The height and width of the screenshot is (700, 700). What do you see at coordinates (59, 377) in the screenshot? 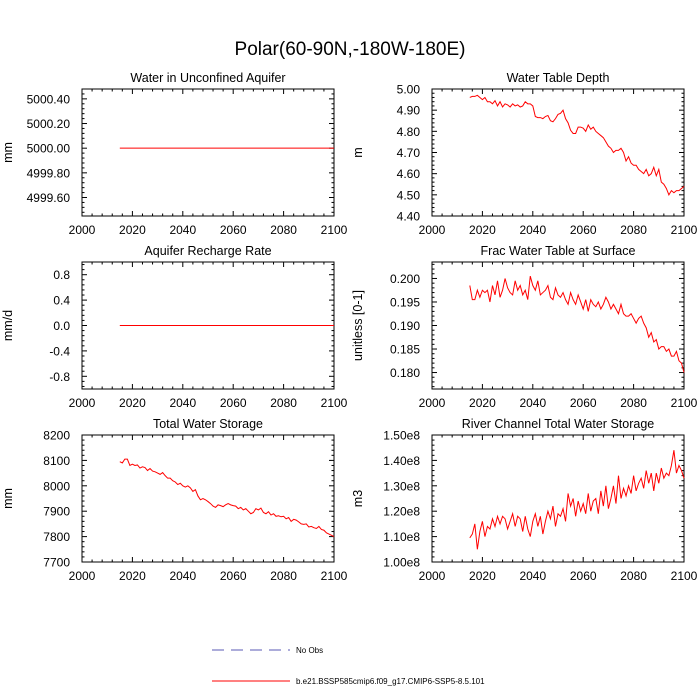
I see `y-tick-label: -0.8` at bounding box center [59, 377].